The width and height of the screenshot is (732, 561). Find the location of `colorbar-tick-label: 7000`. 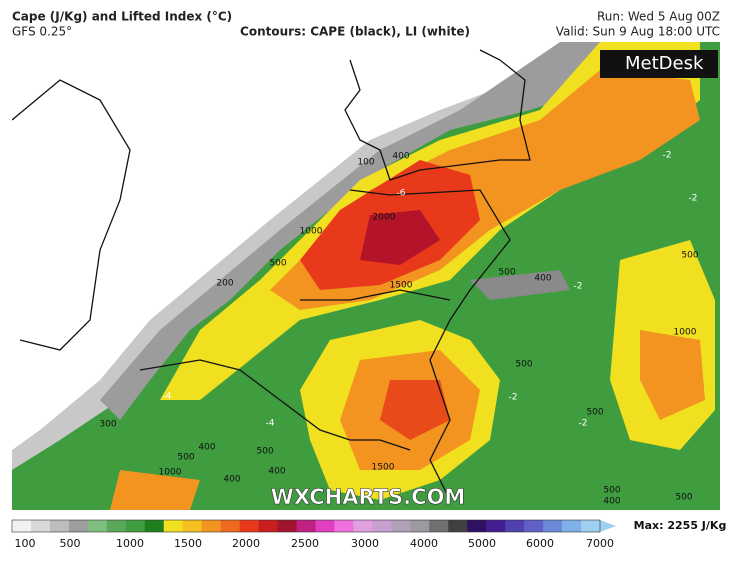

colorbar-tick-label: 7000 is located at coordinates (600, 543).